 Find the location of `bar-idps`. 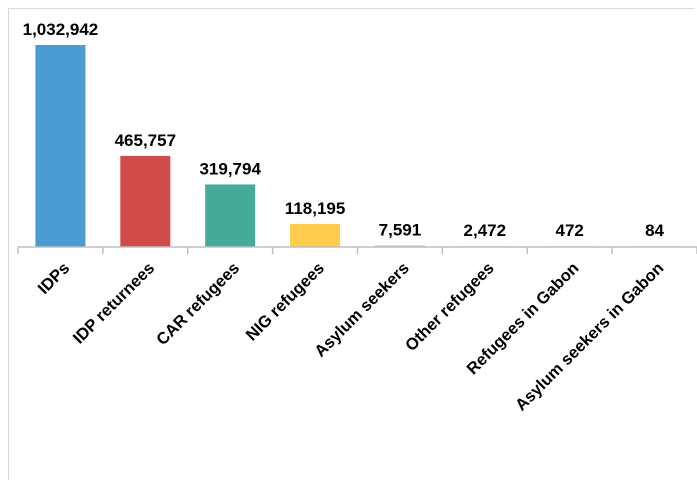

bar-idps is located at coordinates (60, 146).